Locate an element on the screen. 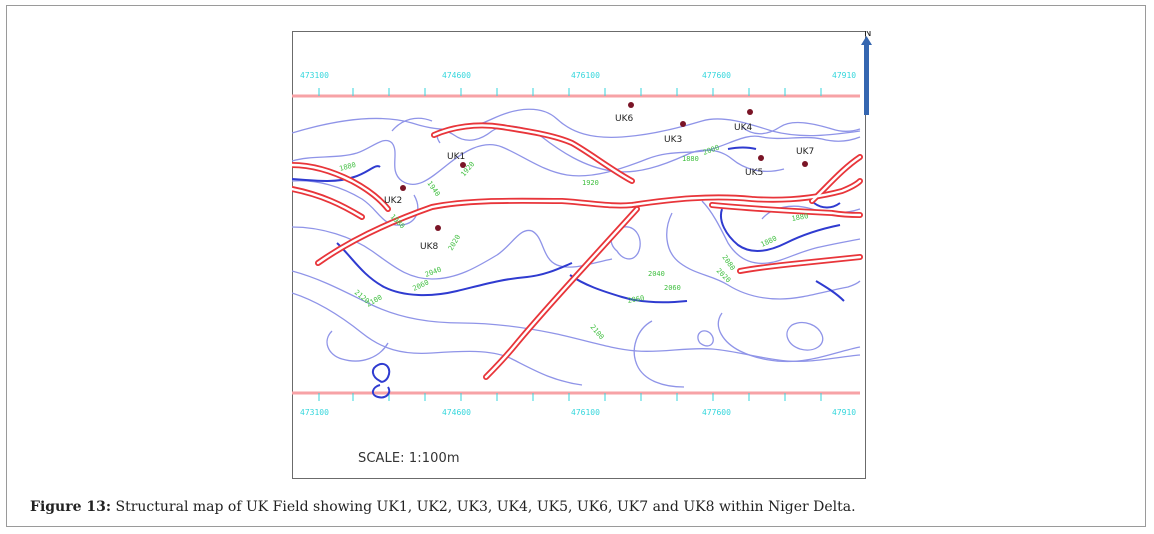 The height and width of the screenshot is (534, 1154). well-uk7: UK7 is located at coordinates (805, 157).